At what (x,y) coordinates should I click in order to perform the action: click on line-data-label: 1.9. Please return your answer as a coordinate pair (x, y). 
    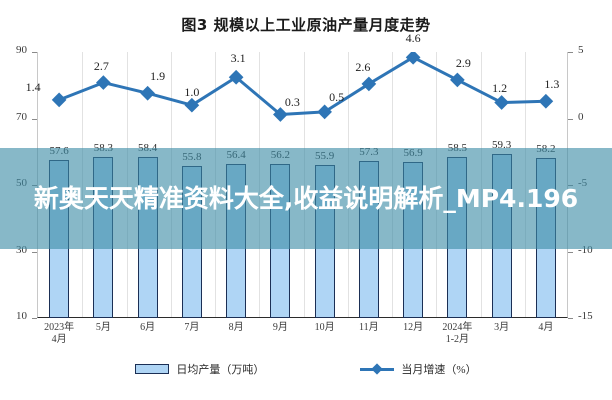
    Looking at the image, I should click on (158, 76).